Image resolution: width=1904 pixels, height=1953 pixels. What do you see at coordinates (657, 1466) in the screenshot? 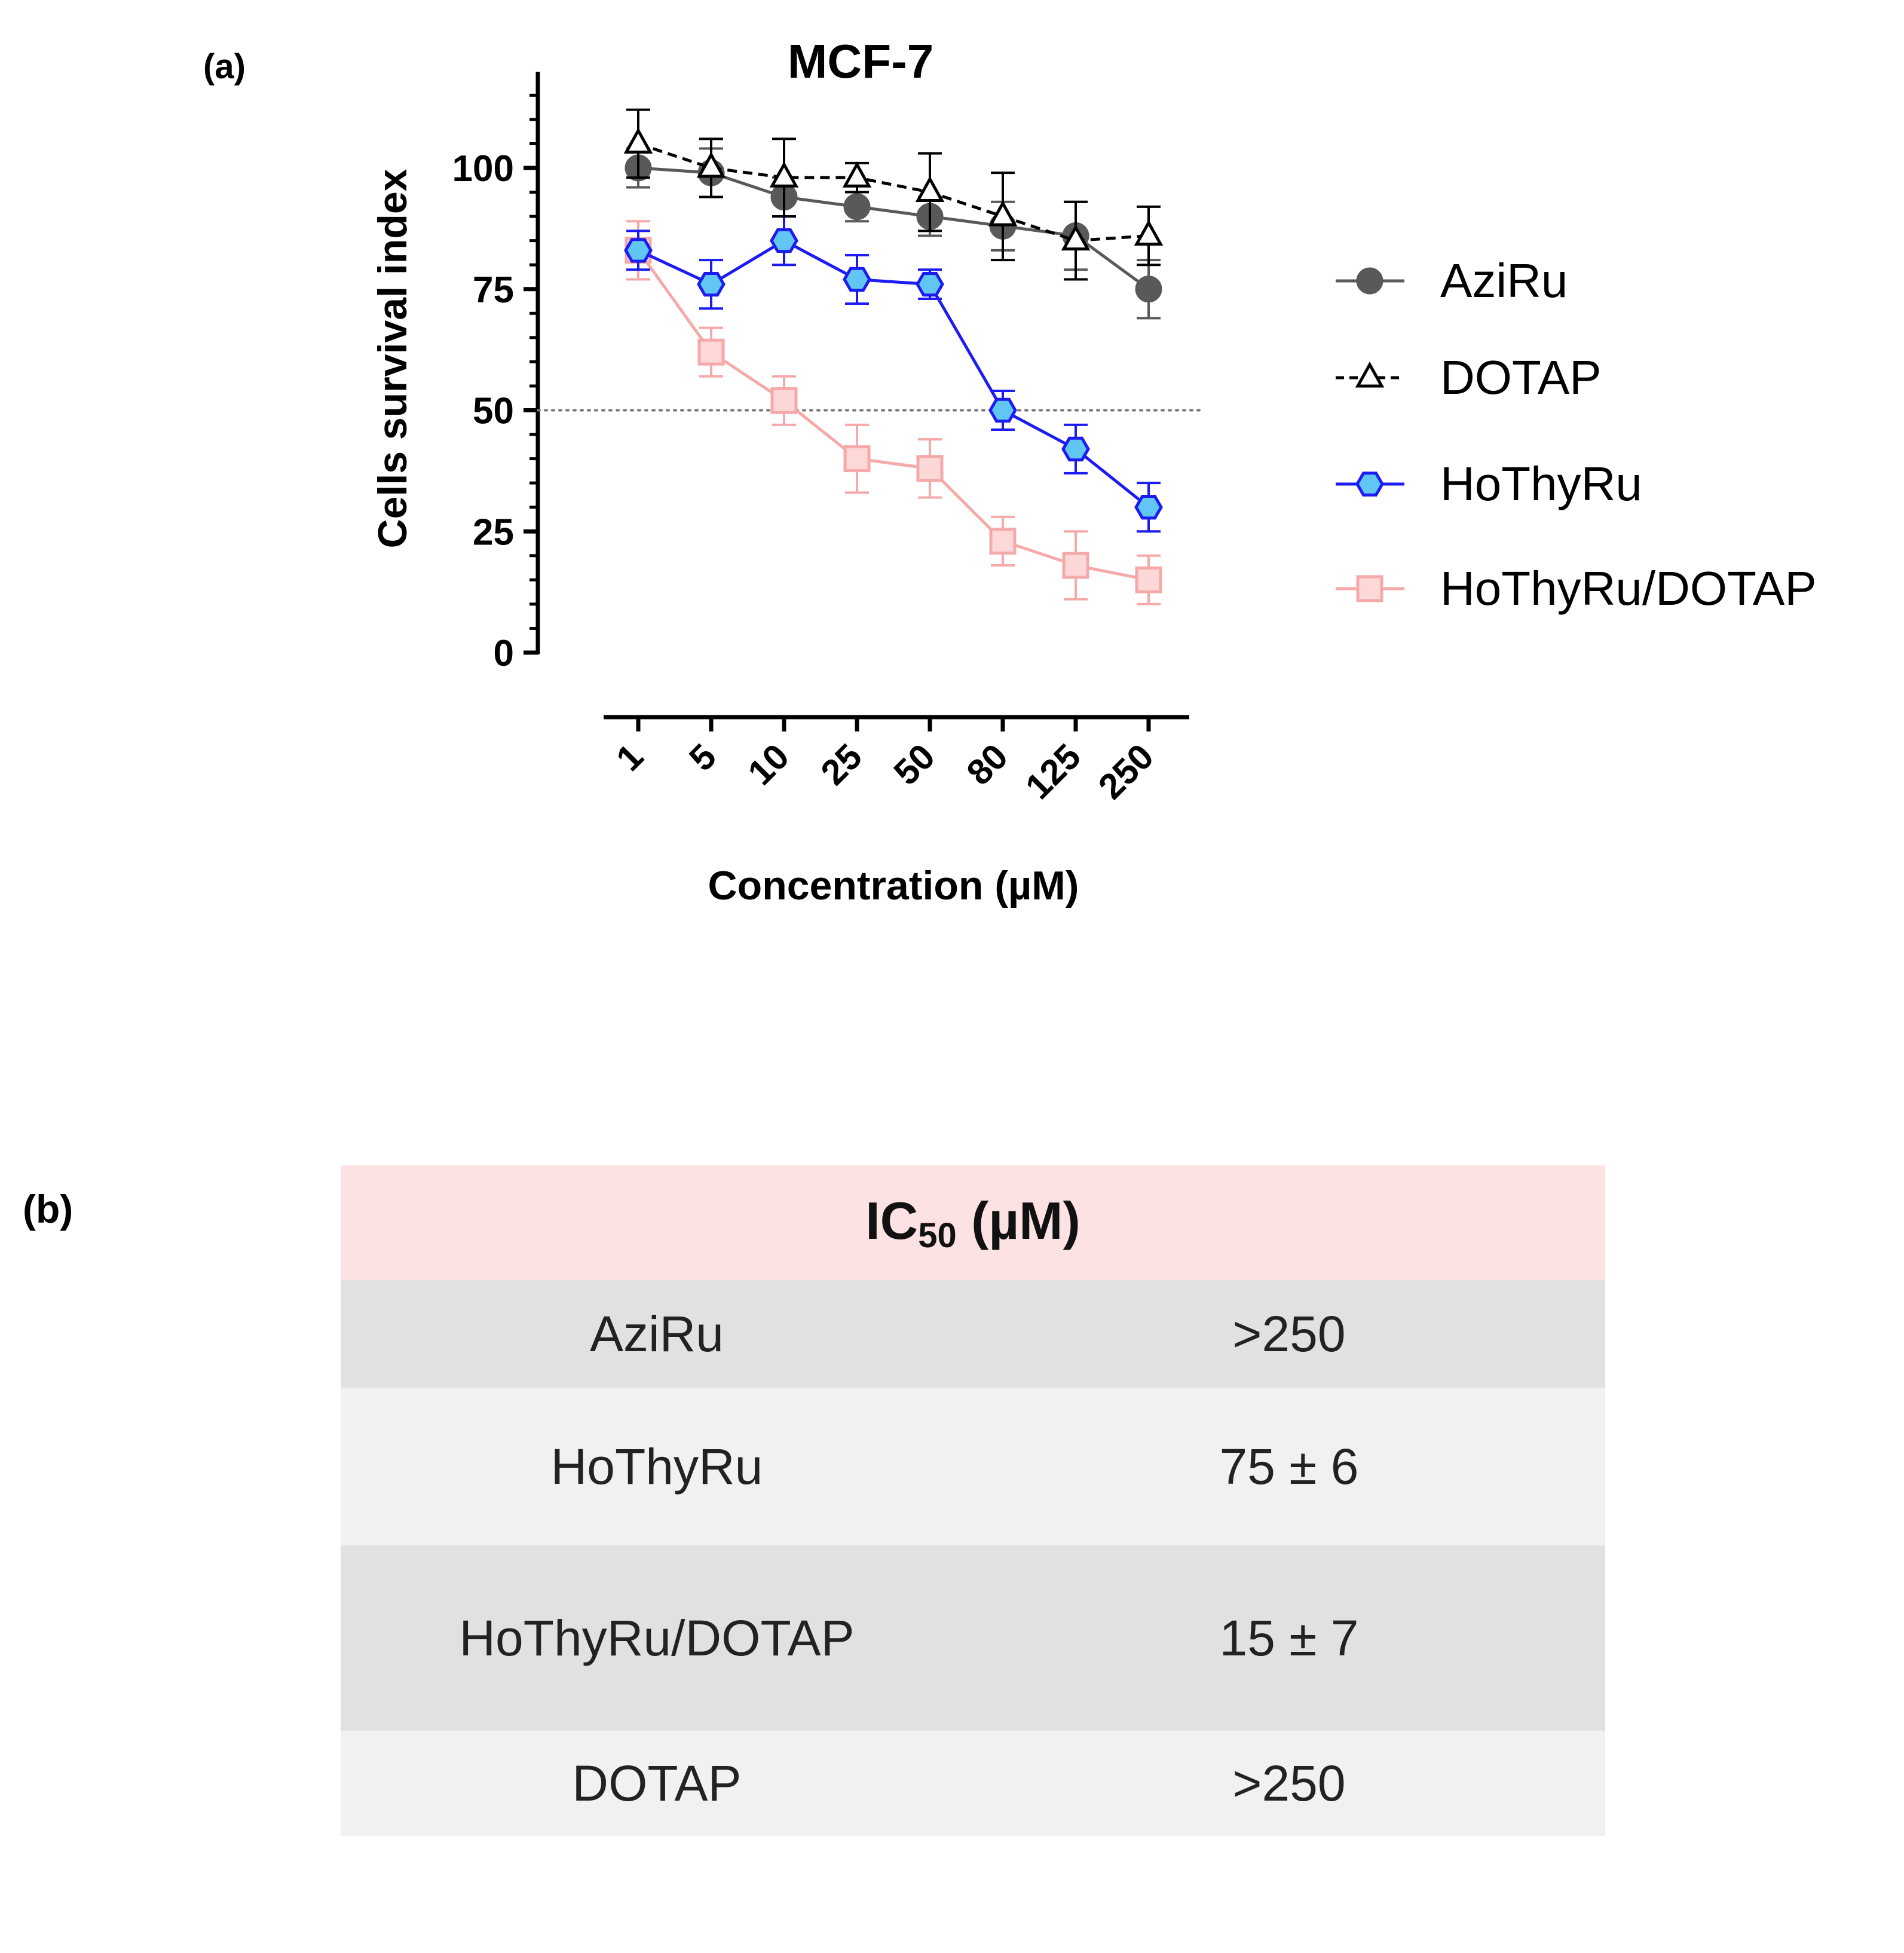
I see `compound-name: HoThyRu` at bounding box center [657, 1466].